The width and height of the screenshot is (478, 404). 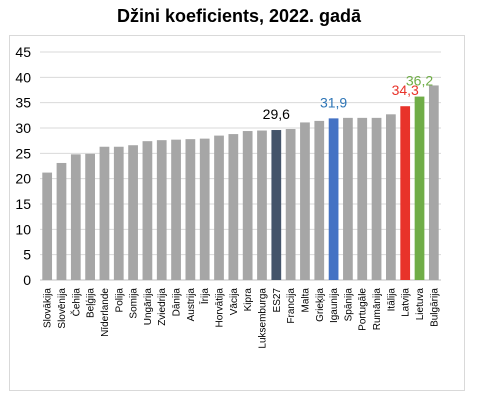 What do you see at coordinates (219, 207) in the screenshot?
I see `bar-horvātija` at bounding box center [219, 207].